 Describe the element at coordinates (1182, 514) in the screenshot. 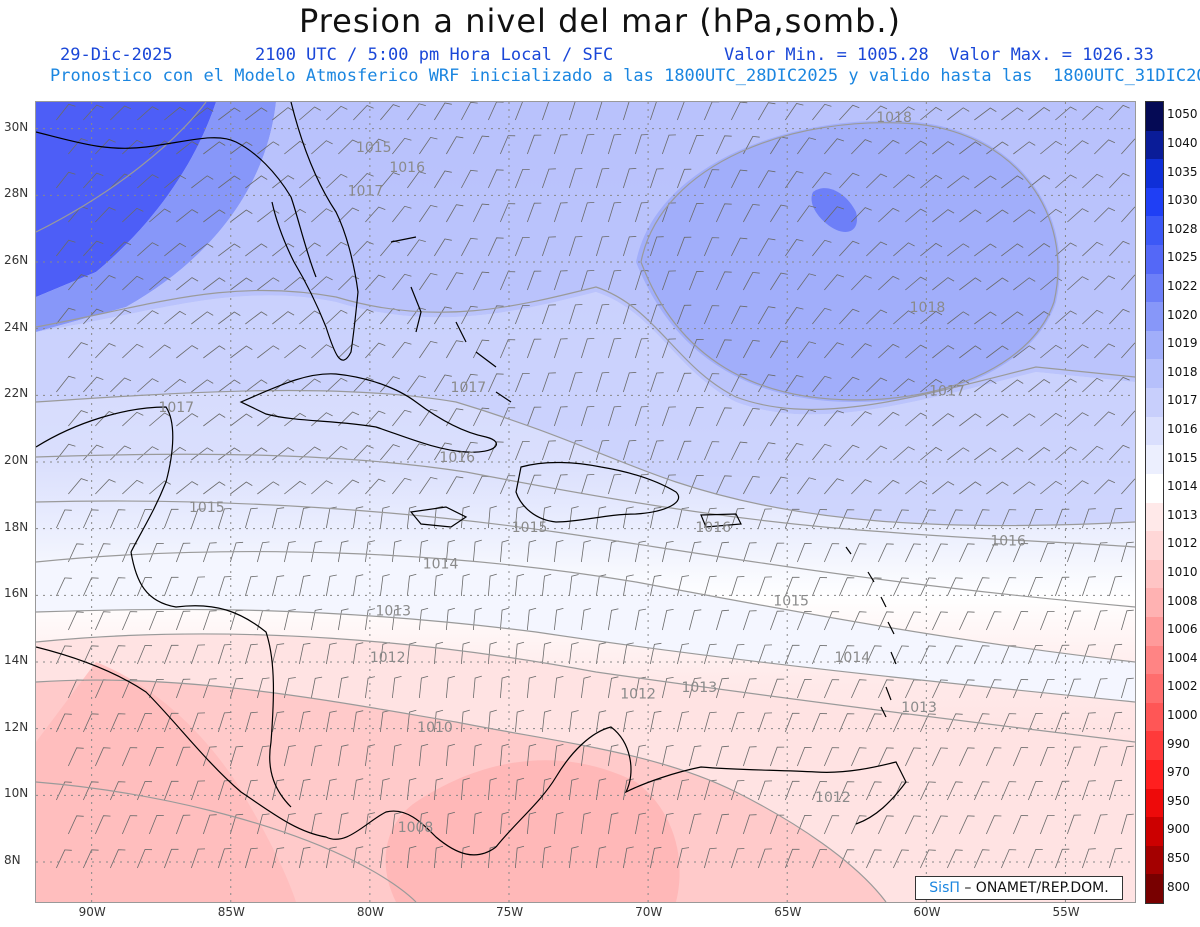

I see `colorbar-label: 1013` at that location.